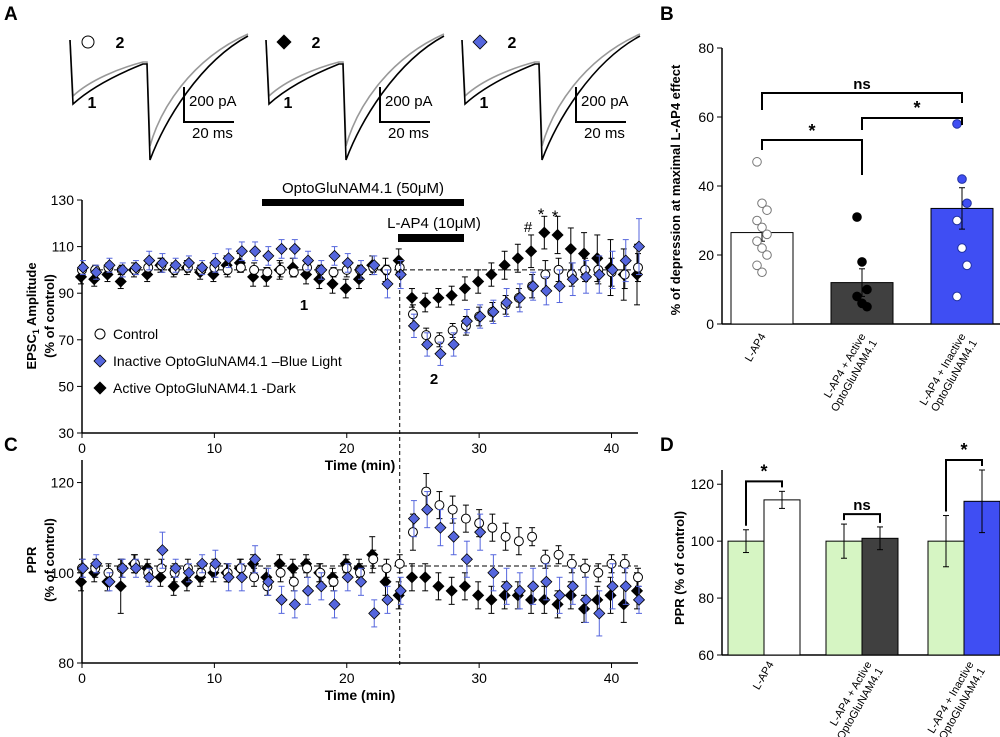 This screenshot has height=737, width=1000. I want to click on y-tick-label: 30, so click(66, 433).